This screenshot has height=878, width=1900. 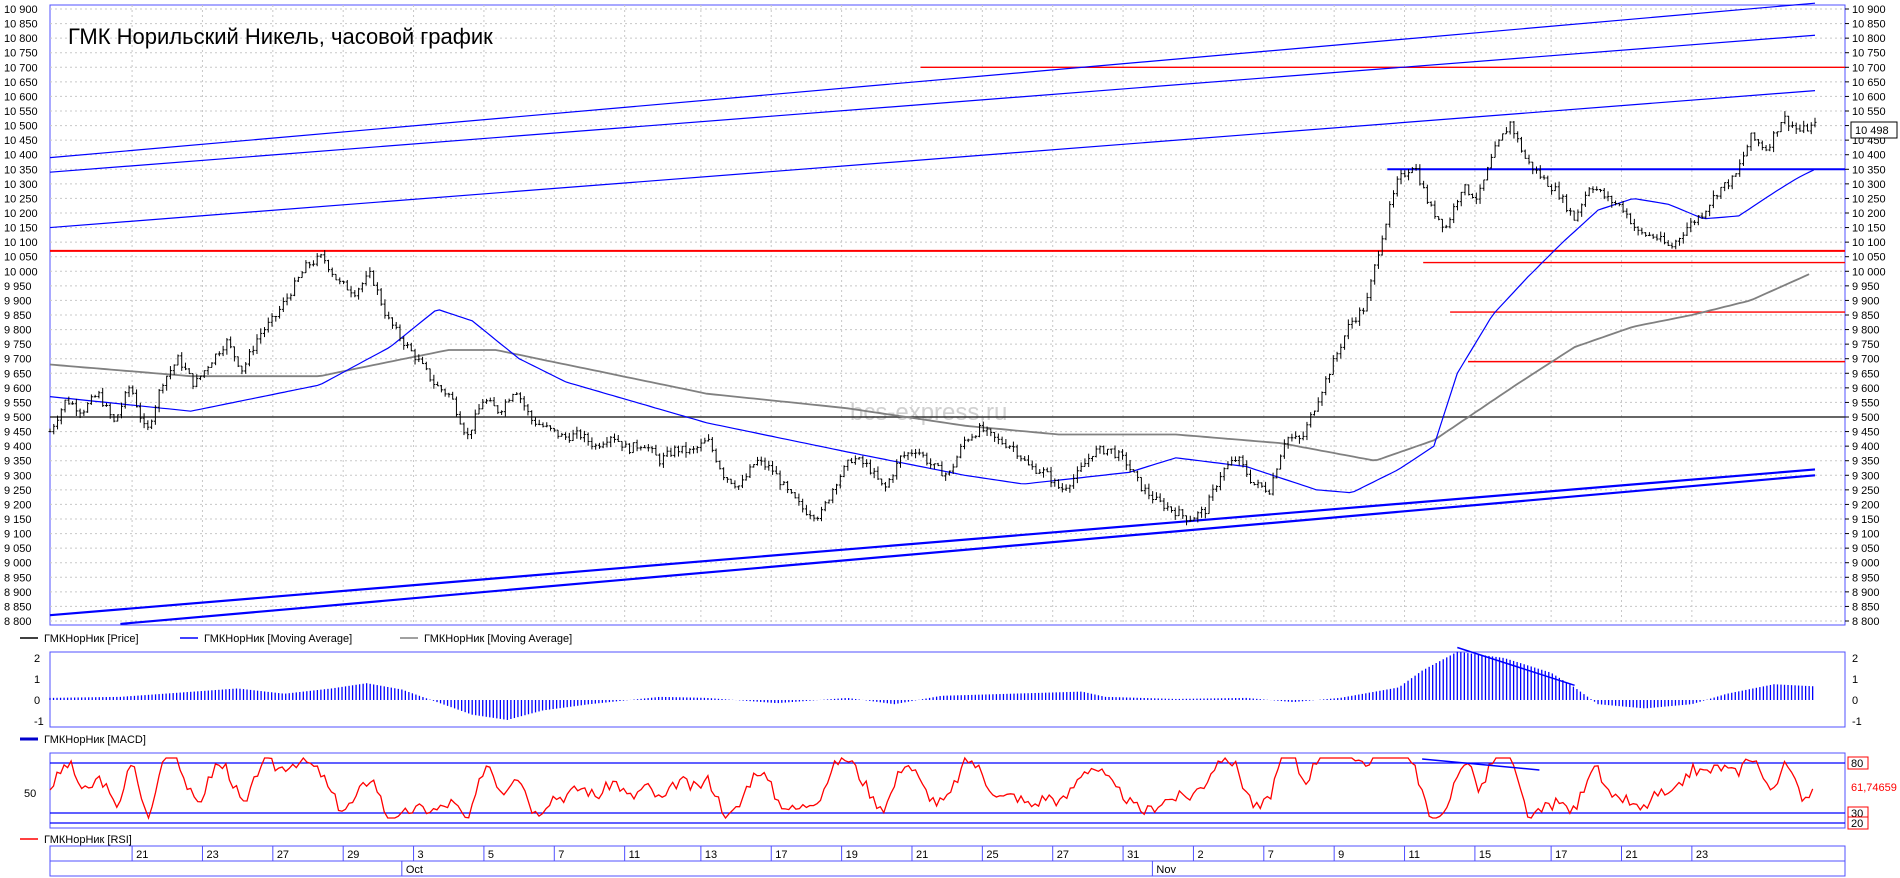 I want to click on rsi-panel, so click(x=947, y=790).